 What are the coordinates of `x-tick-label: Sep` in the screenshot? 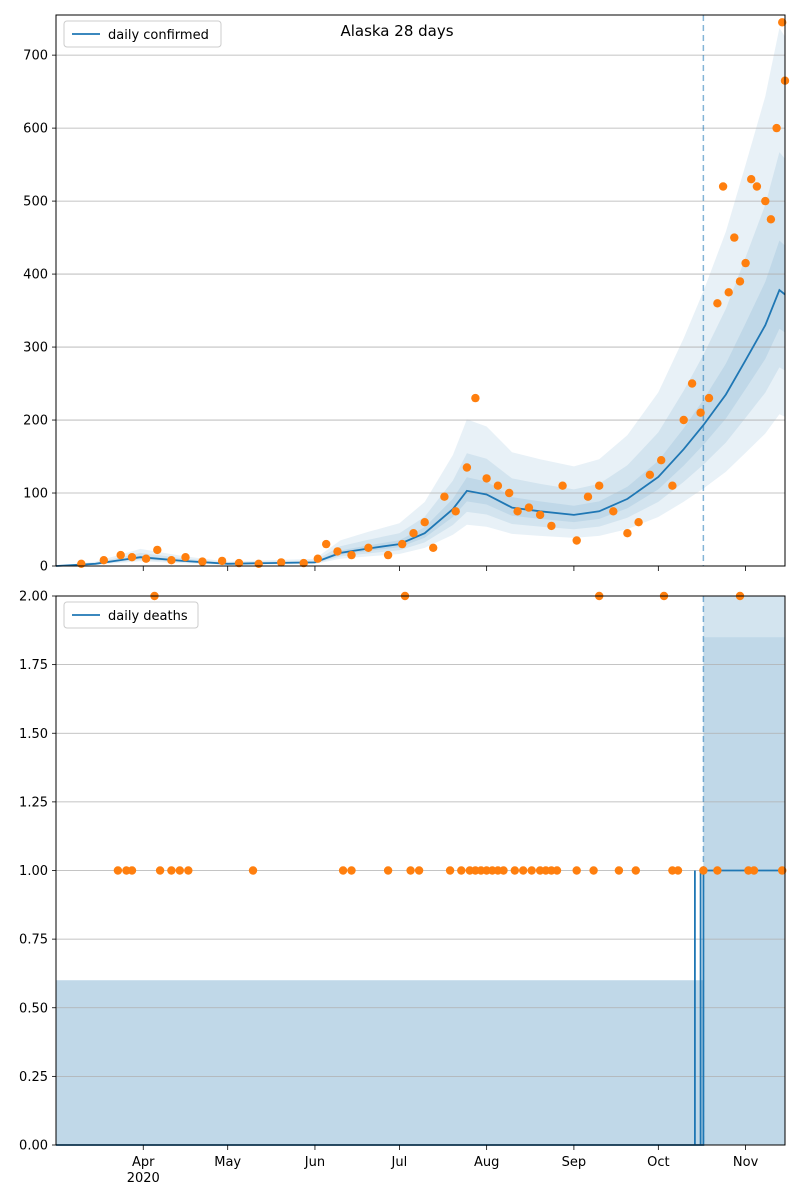 It's located at (574, 1162).